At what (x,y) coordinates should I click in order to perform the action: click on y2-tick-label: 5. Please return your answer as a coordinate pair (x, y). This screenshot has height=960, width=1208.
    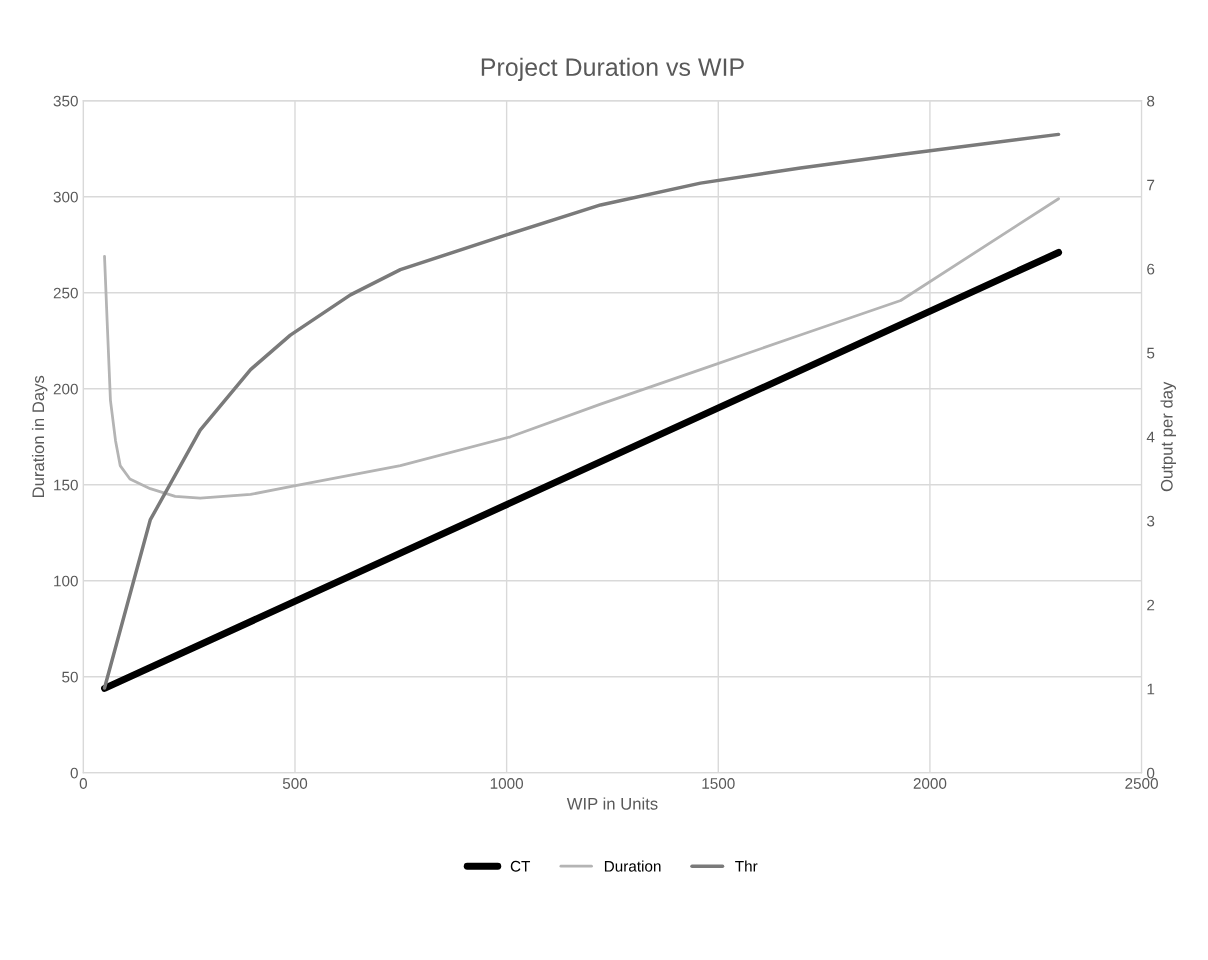
    Looking at the image, I should click on (1151, 353).